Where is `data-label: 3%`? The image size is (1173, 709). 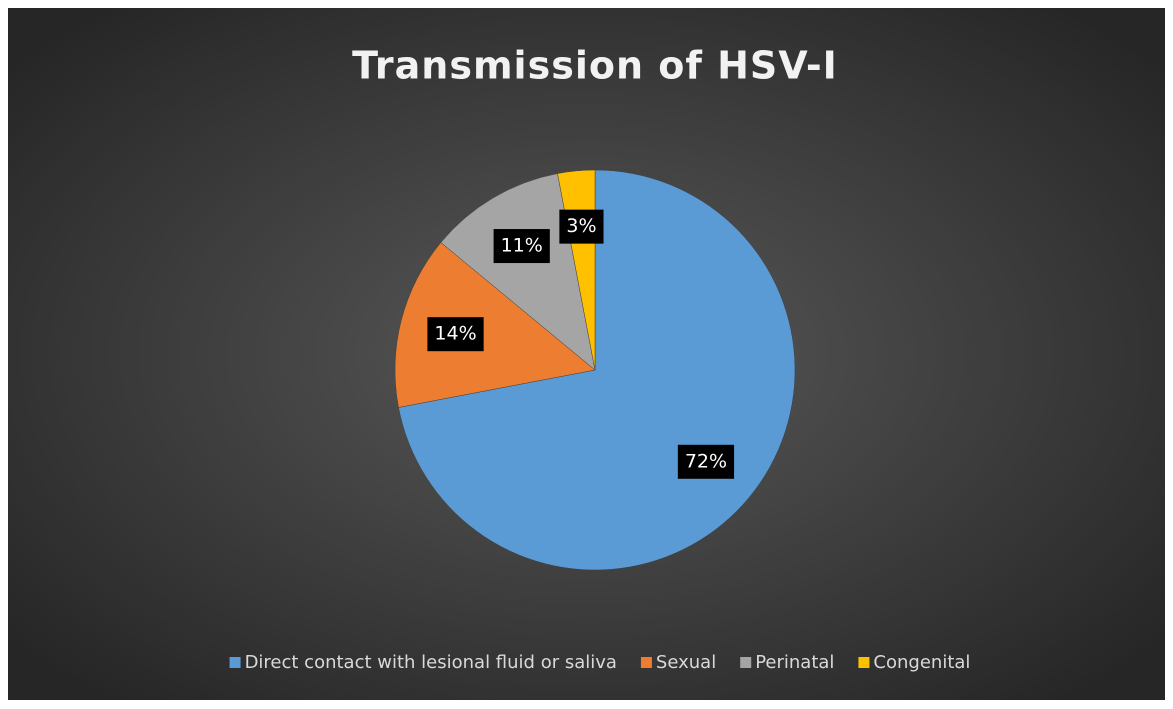
data-label: 3% is located at coordinates (581, 226).